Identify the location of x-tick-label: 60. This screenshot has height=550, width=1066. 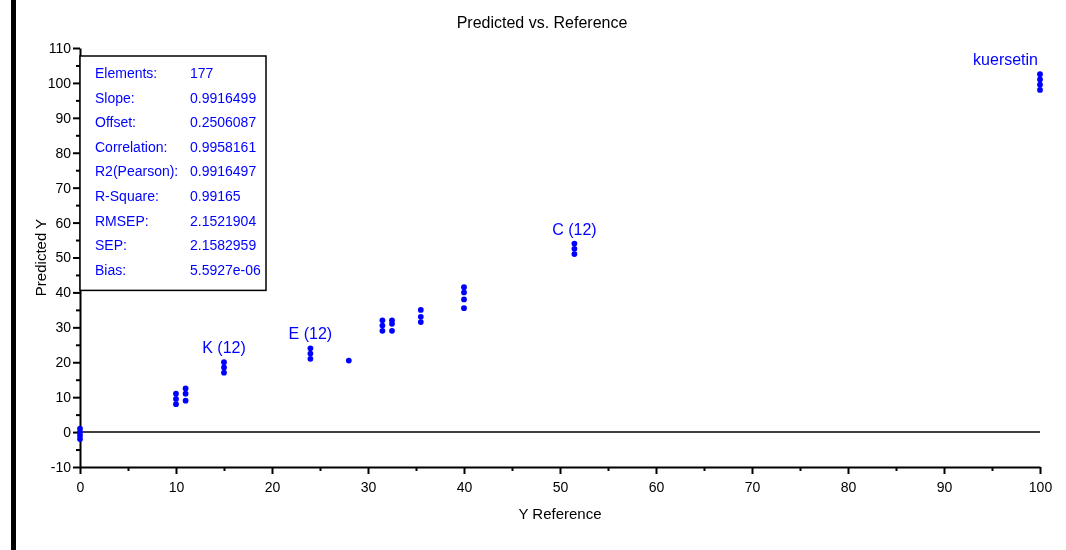
(656, 487).